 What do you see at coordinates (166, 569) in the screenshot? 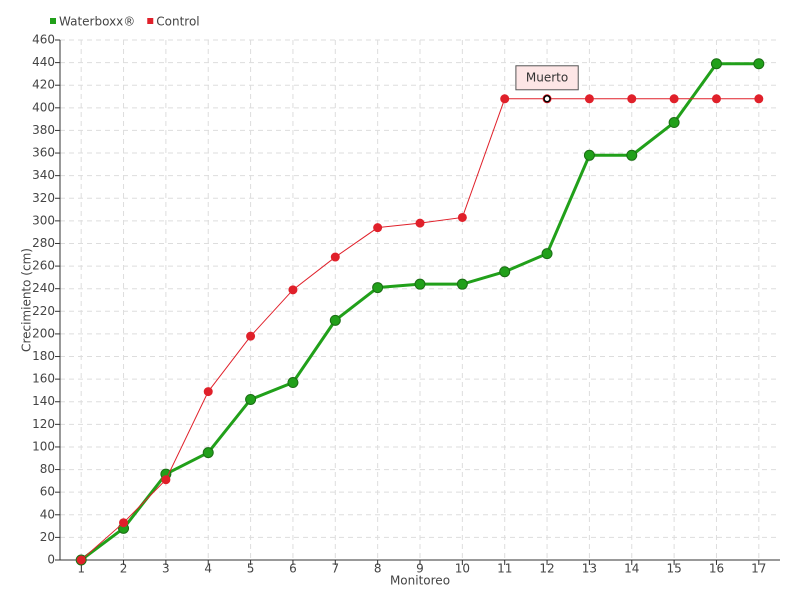
I see `x-tick-label: 3` at bounding box center [166, 569].